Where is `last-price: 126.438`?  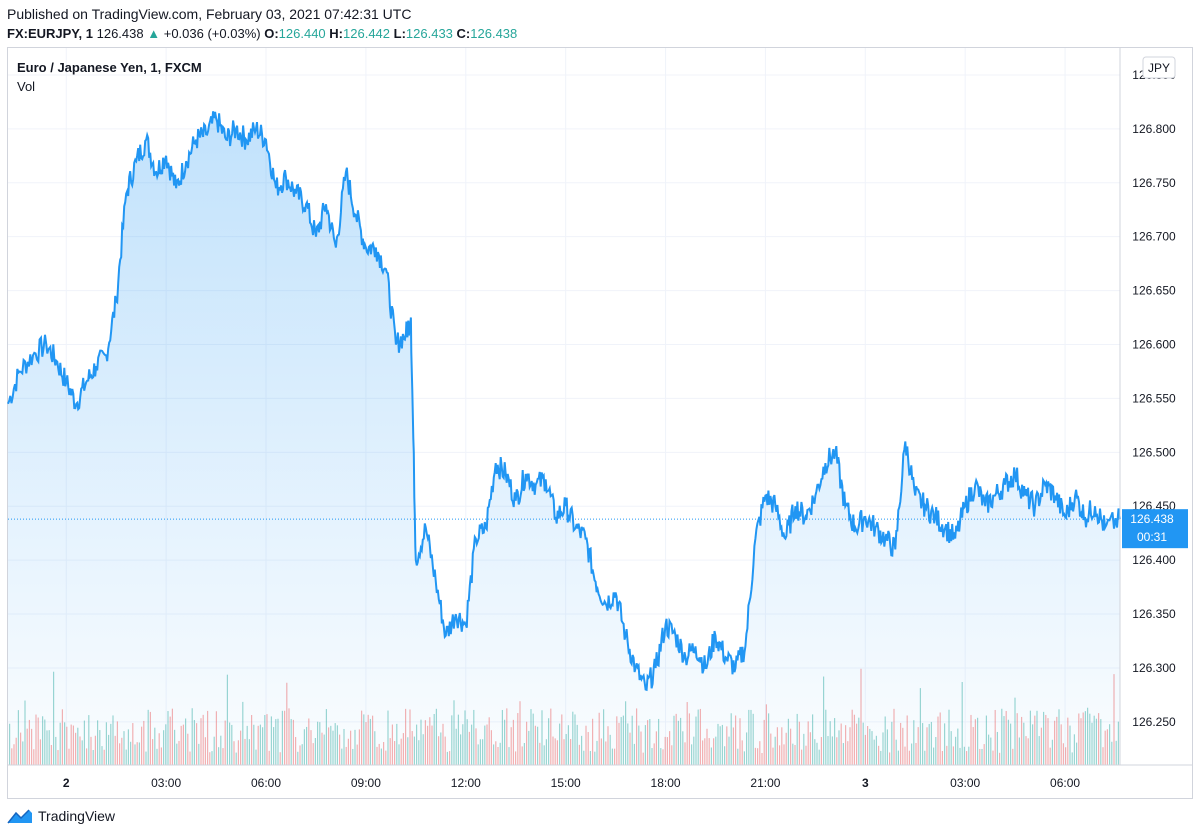 last-price: 126.438 is located at coordinates (120, 33).